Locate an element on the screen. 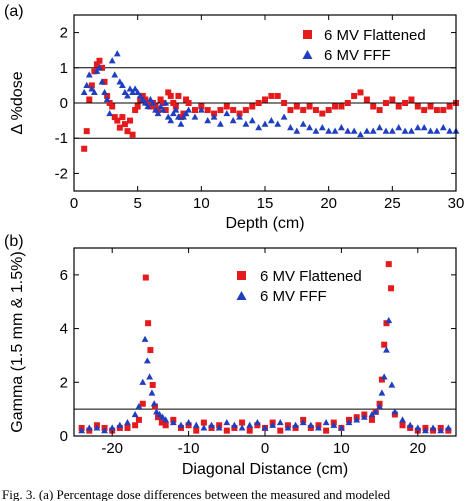 The image size is (474, 501). legend-b-label-fff: 6 MV FFF is located at coordinates (293, 296).